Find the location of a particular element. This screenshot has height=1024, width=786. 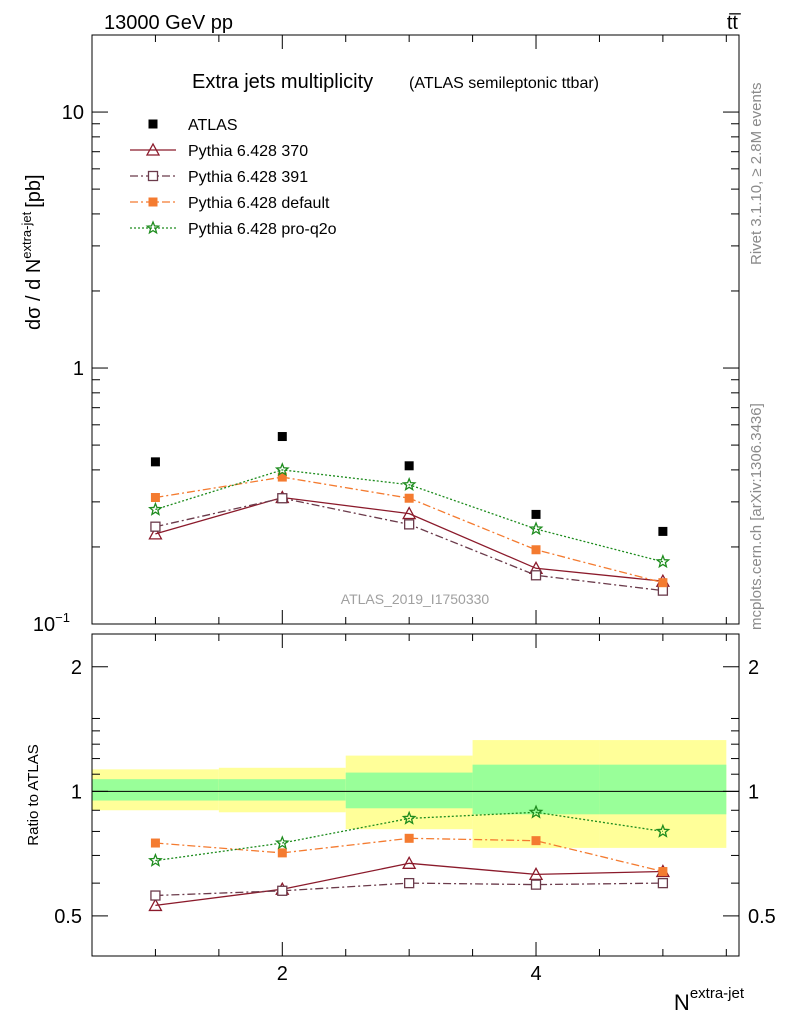

x-axis-label: Nextra-jet is located at coordinates (709, 1000).